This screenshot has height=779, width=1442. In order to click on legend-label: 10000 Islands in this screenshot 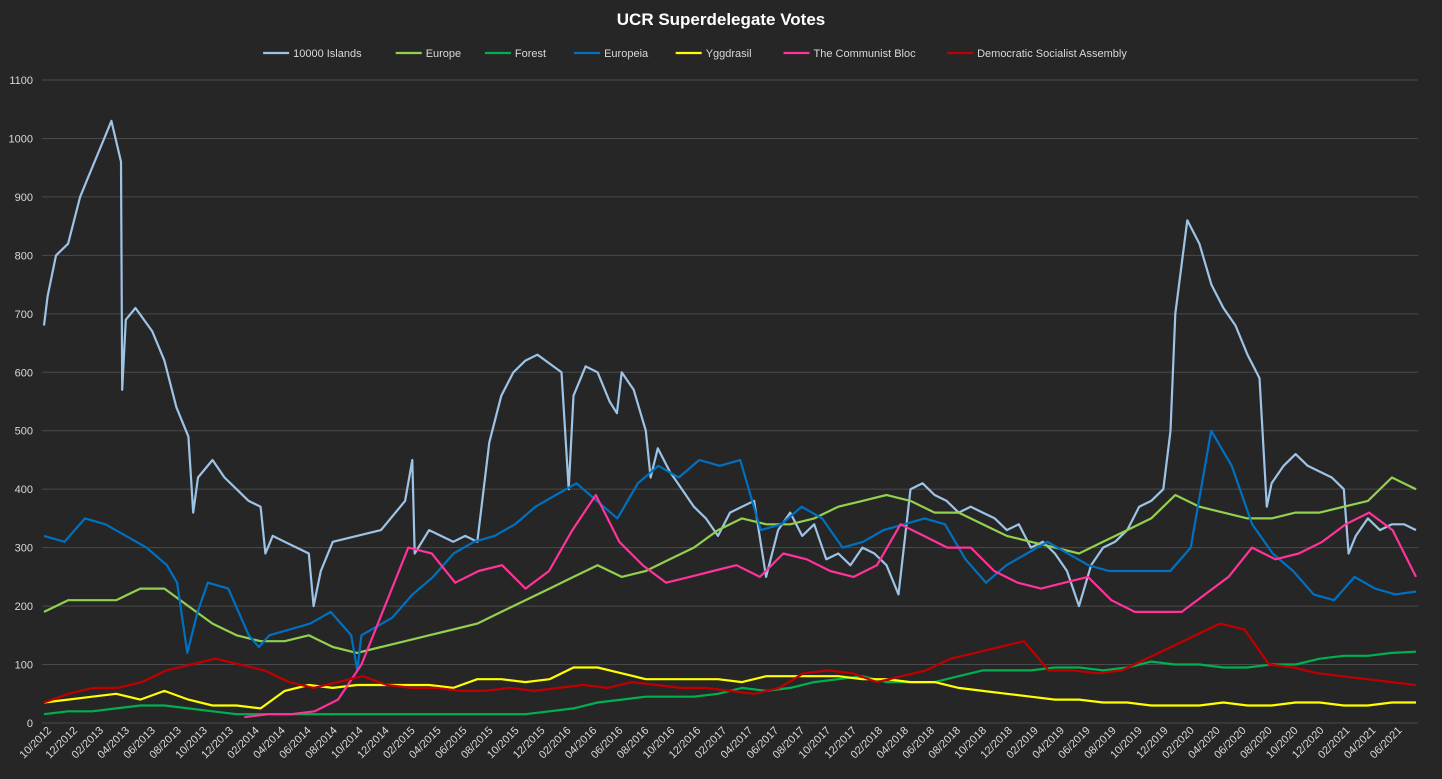, I will do `click(327, 54)`.